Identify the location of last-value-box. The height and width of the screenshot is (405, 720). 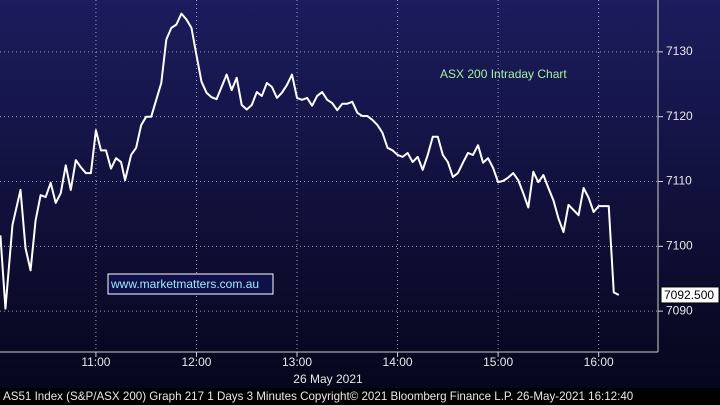
(690, 295).